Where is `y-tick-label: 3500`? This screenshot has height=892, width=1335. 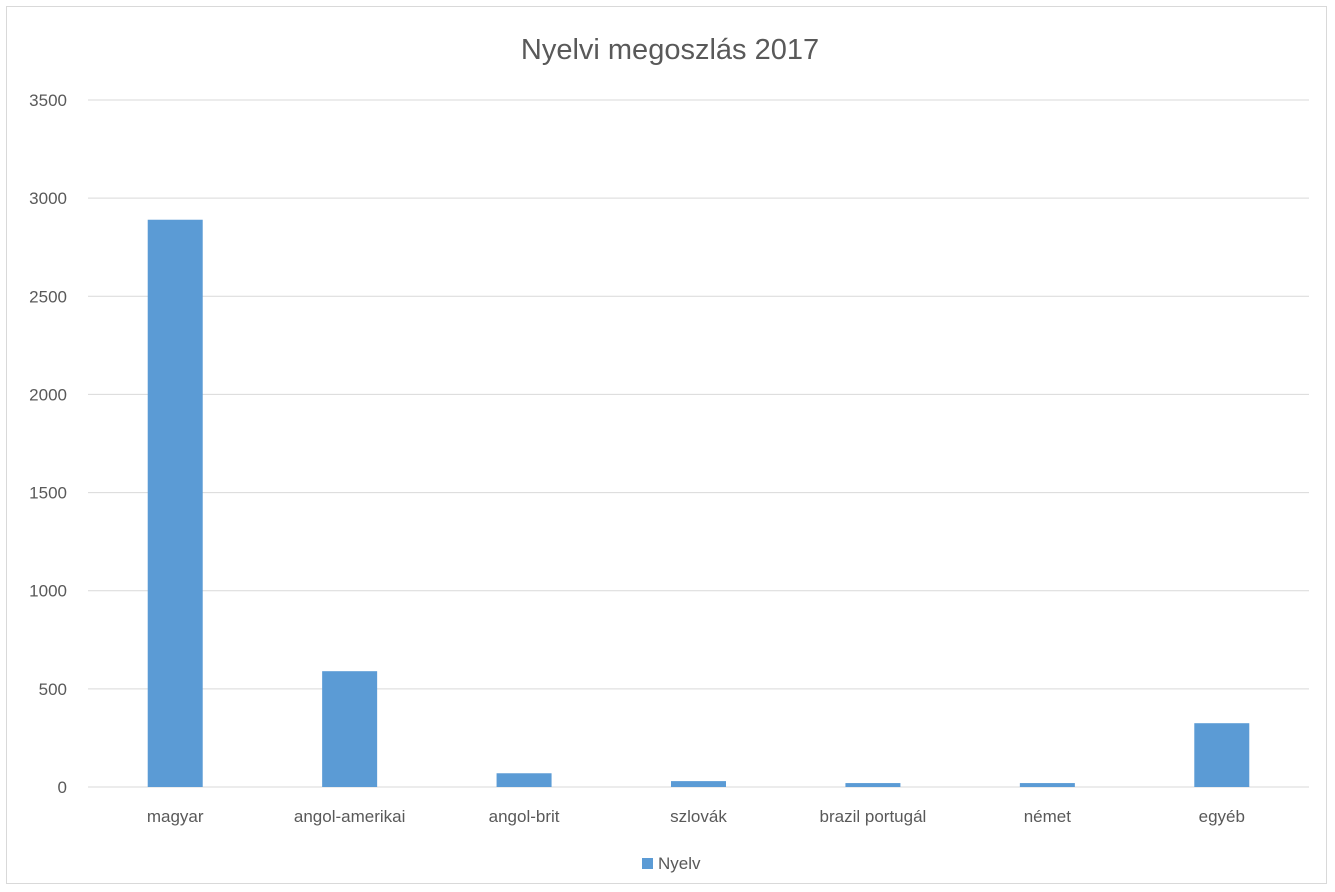
y-tick-label: 3500 is located at coordinates (48, 100).